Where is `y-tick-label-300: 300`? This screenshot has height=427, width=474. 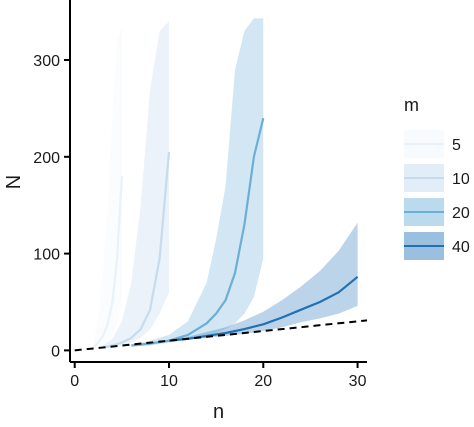
y-tick-label-300: 300 is located at coordinates (46, 61).